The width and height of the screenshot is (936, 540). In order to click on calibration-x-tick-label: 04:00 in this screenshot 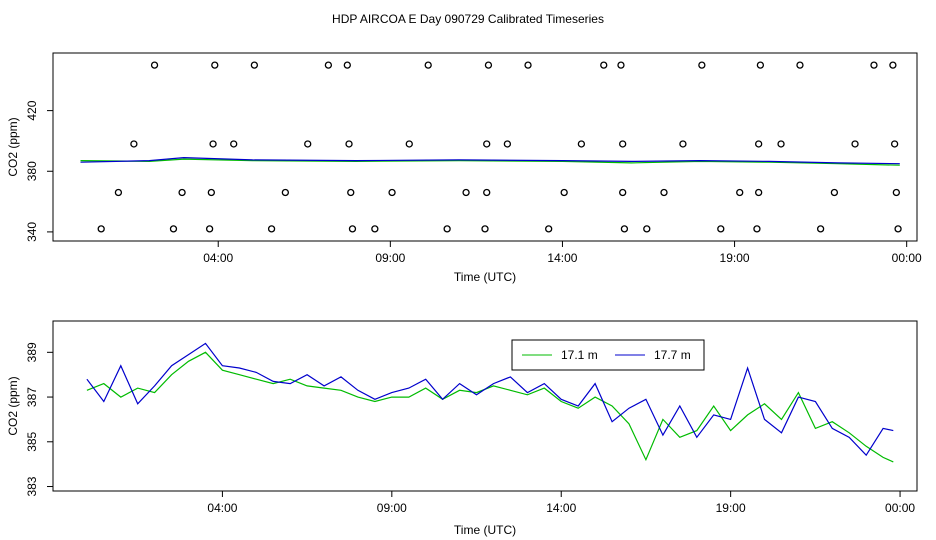, I will do `click(218, 258)`.